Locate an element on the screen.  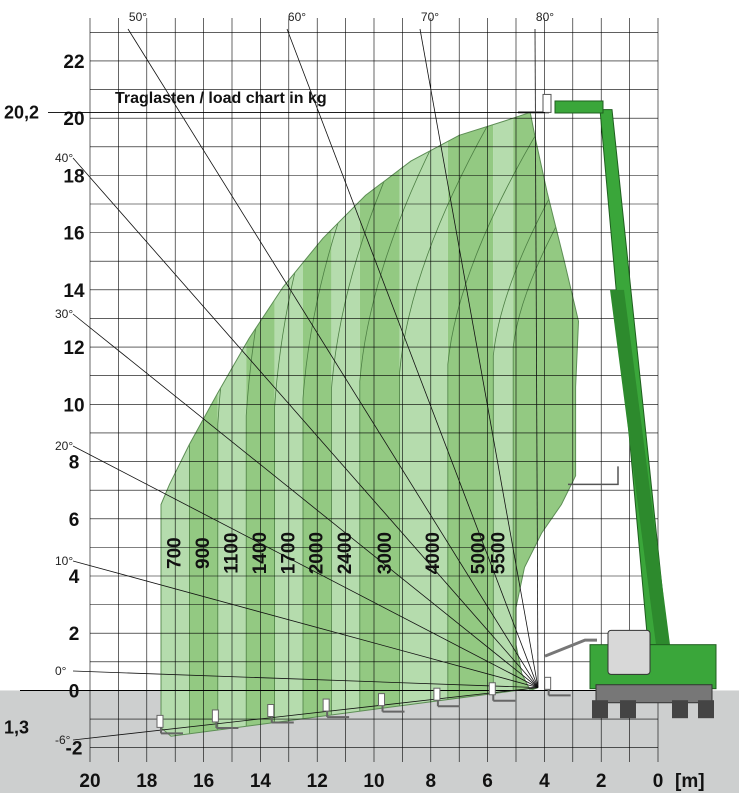
x-tick-0: 20 is located at coordinates (89, 781).